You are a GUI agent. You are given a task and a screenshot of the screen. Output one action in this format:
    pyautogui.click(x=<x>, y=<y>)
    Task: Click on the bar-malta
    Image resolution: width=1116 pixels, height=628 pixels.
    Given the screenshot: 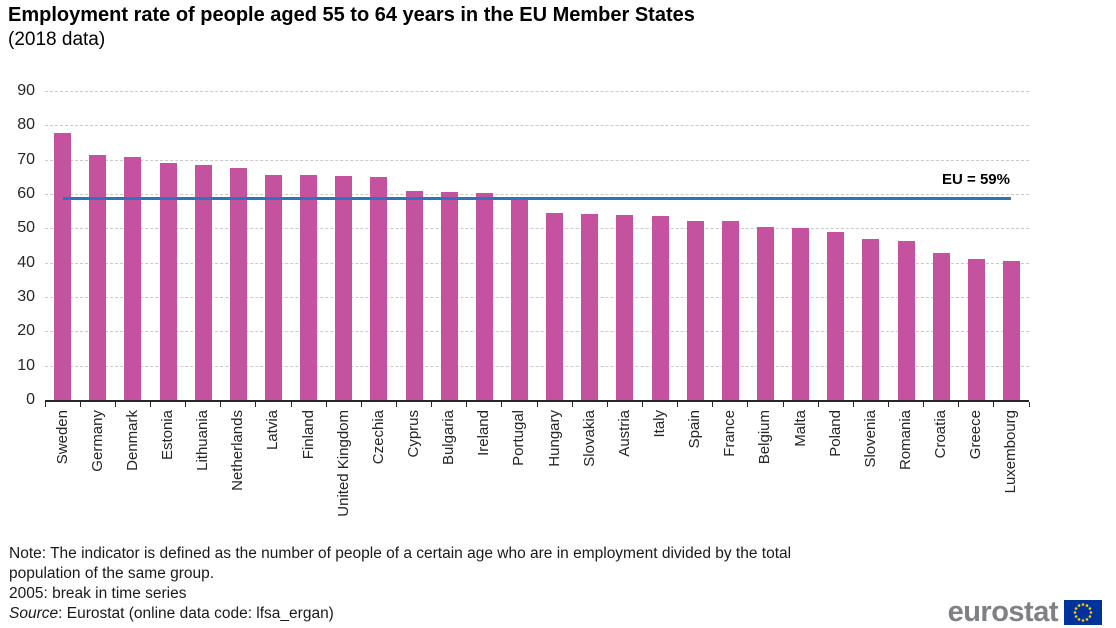 What is the action you would take?
    pyautogui.click(x=801, y=313)
    